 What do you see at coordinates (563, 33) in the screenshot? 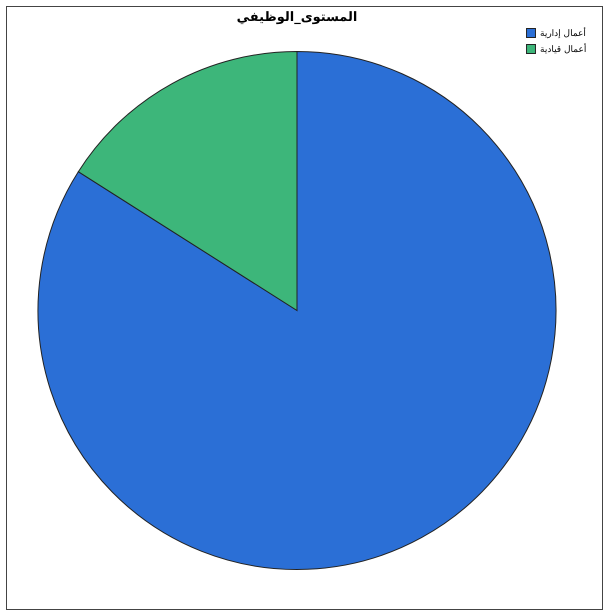
I see `legend-label: أعمال إدارية` at bounding box center [563, 33].